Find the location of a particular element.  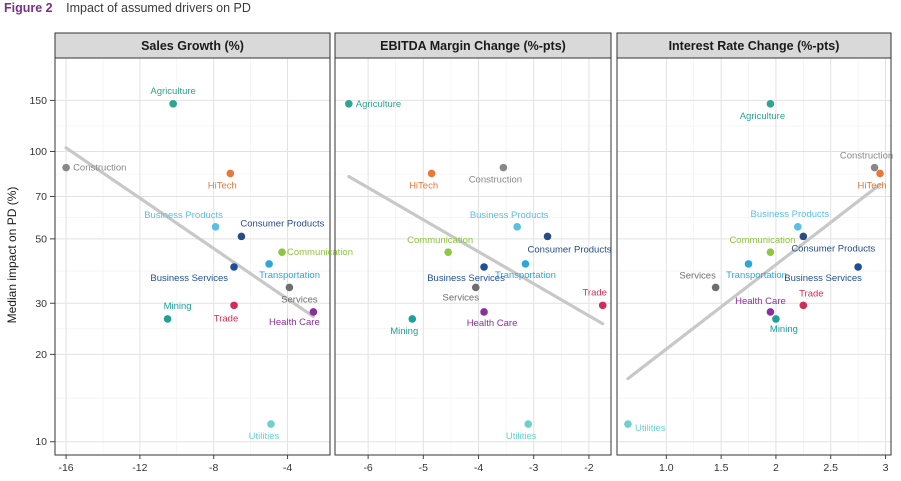

x-tick-label: -2 is located at coordinates (588, 468).